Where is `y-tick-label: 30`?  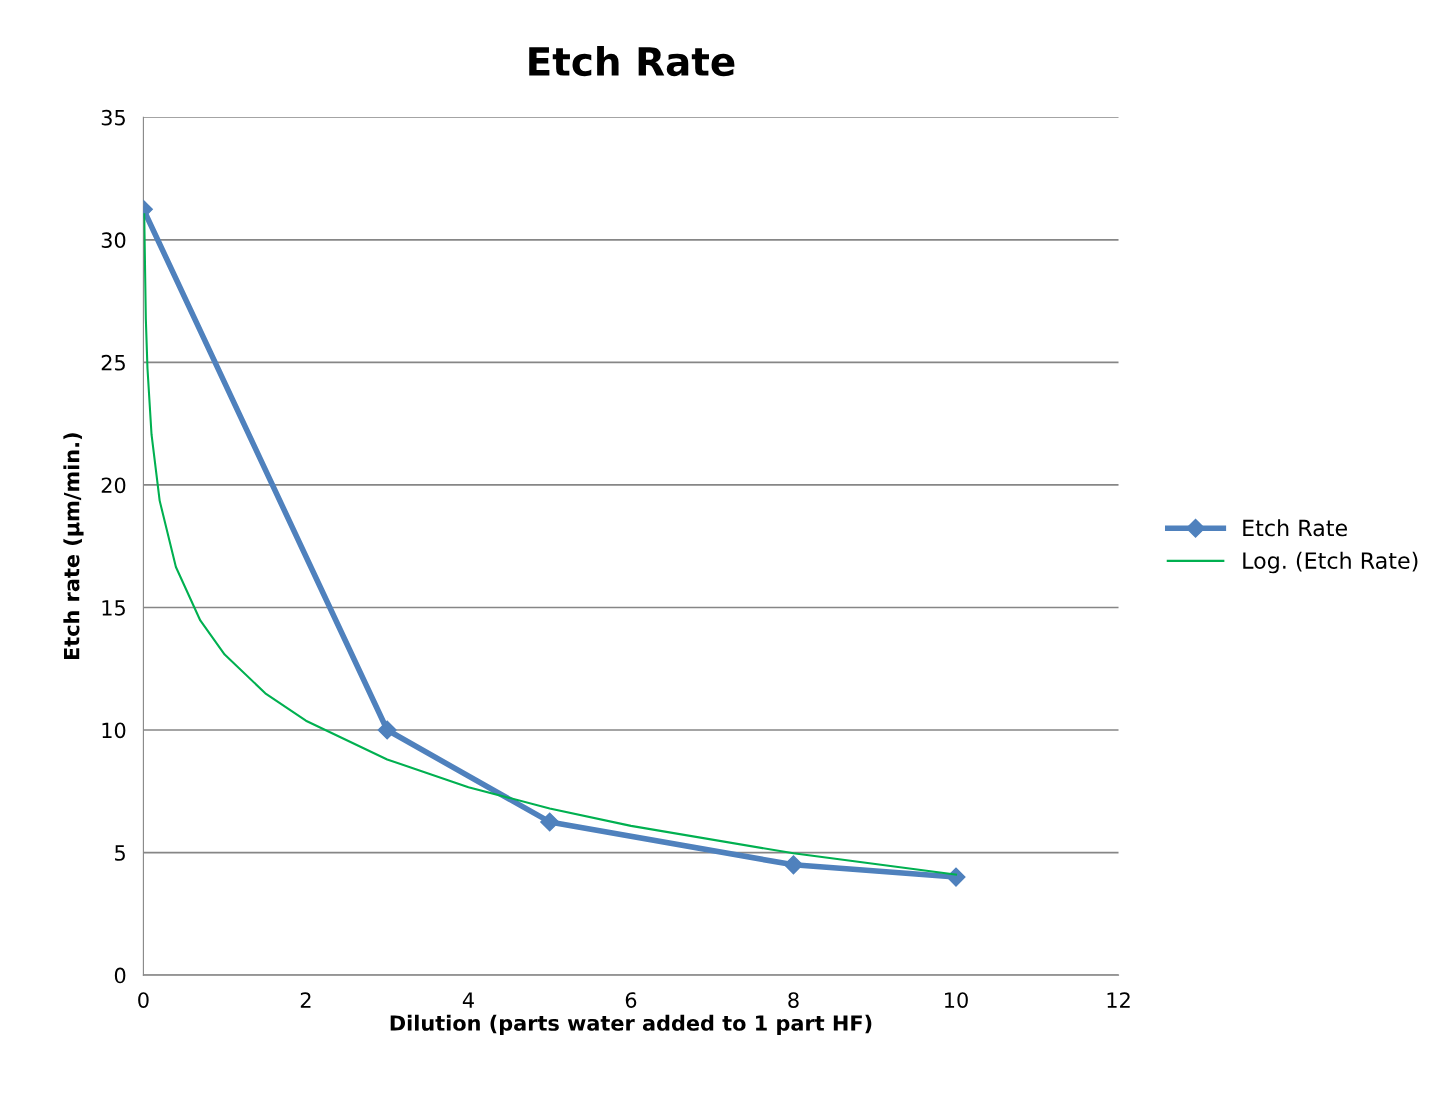 y-tick-label: 30 is located at coordinates (113, 240).